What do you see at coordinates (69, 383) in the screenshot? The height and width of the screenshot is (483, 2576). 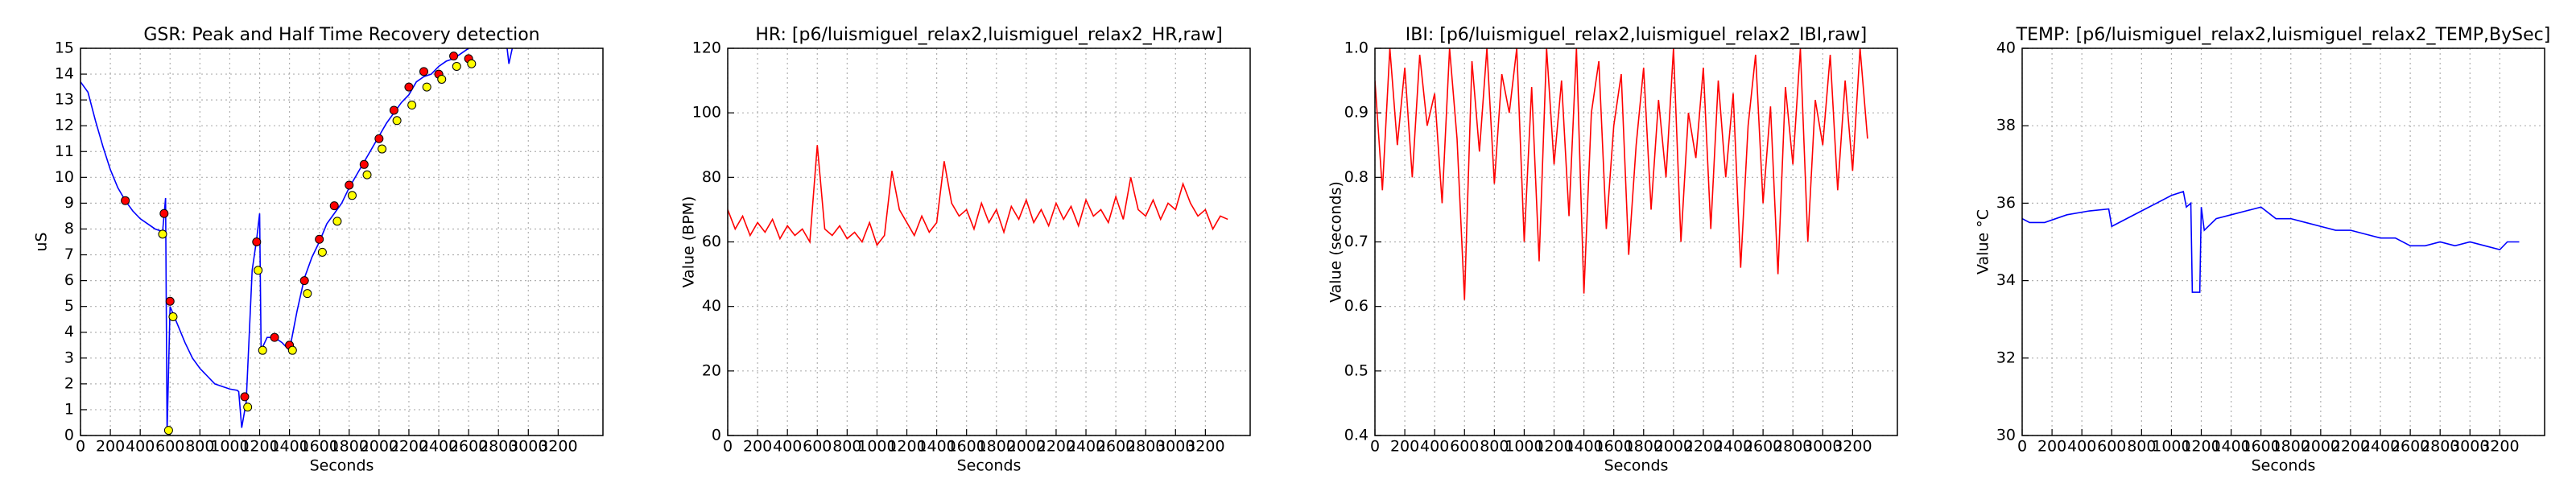 I see `y-tick-label: 2` at bounding box center [69, 383].